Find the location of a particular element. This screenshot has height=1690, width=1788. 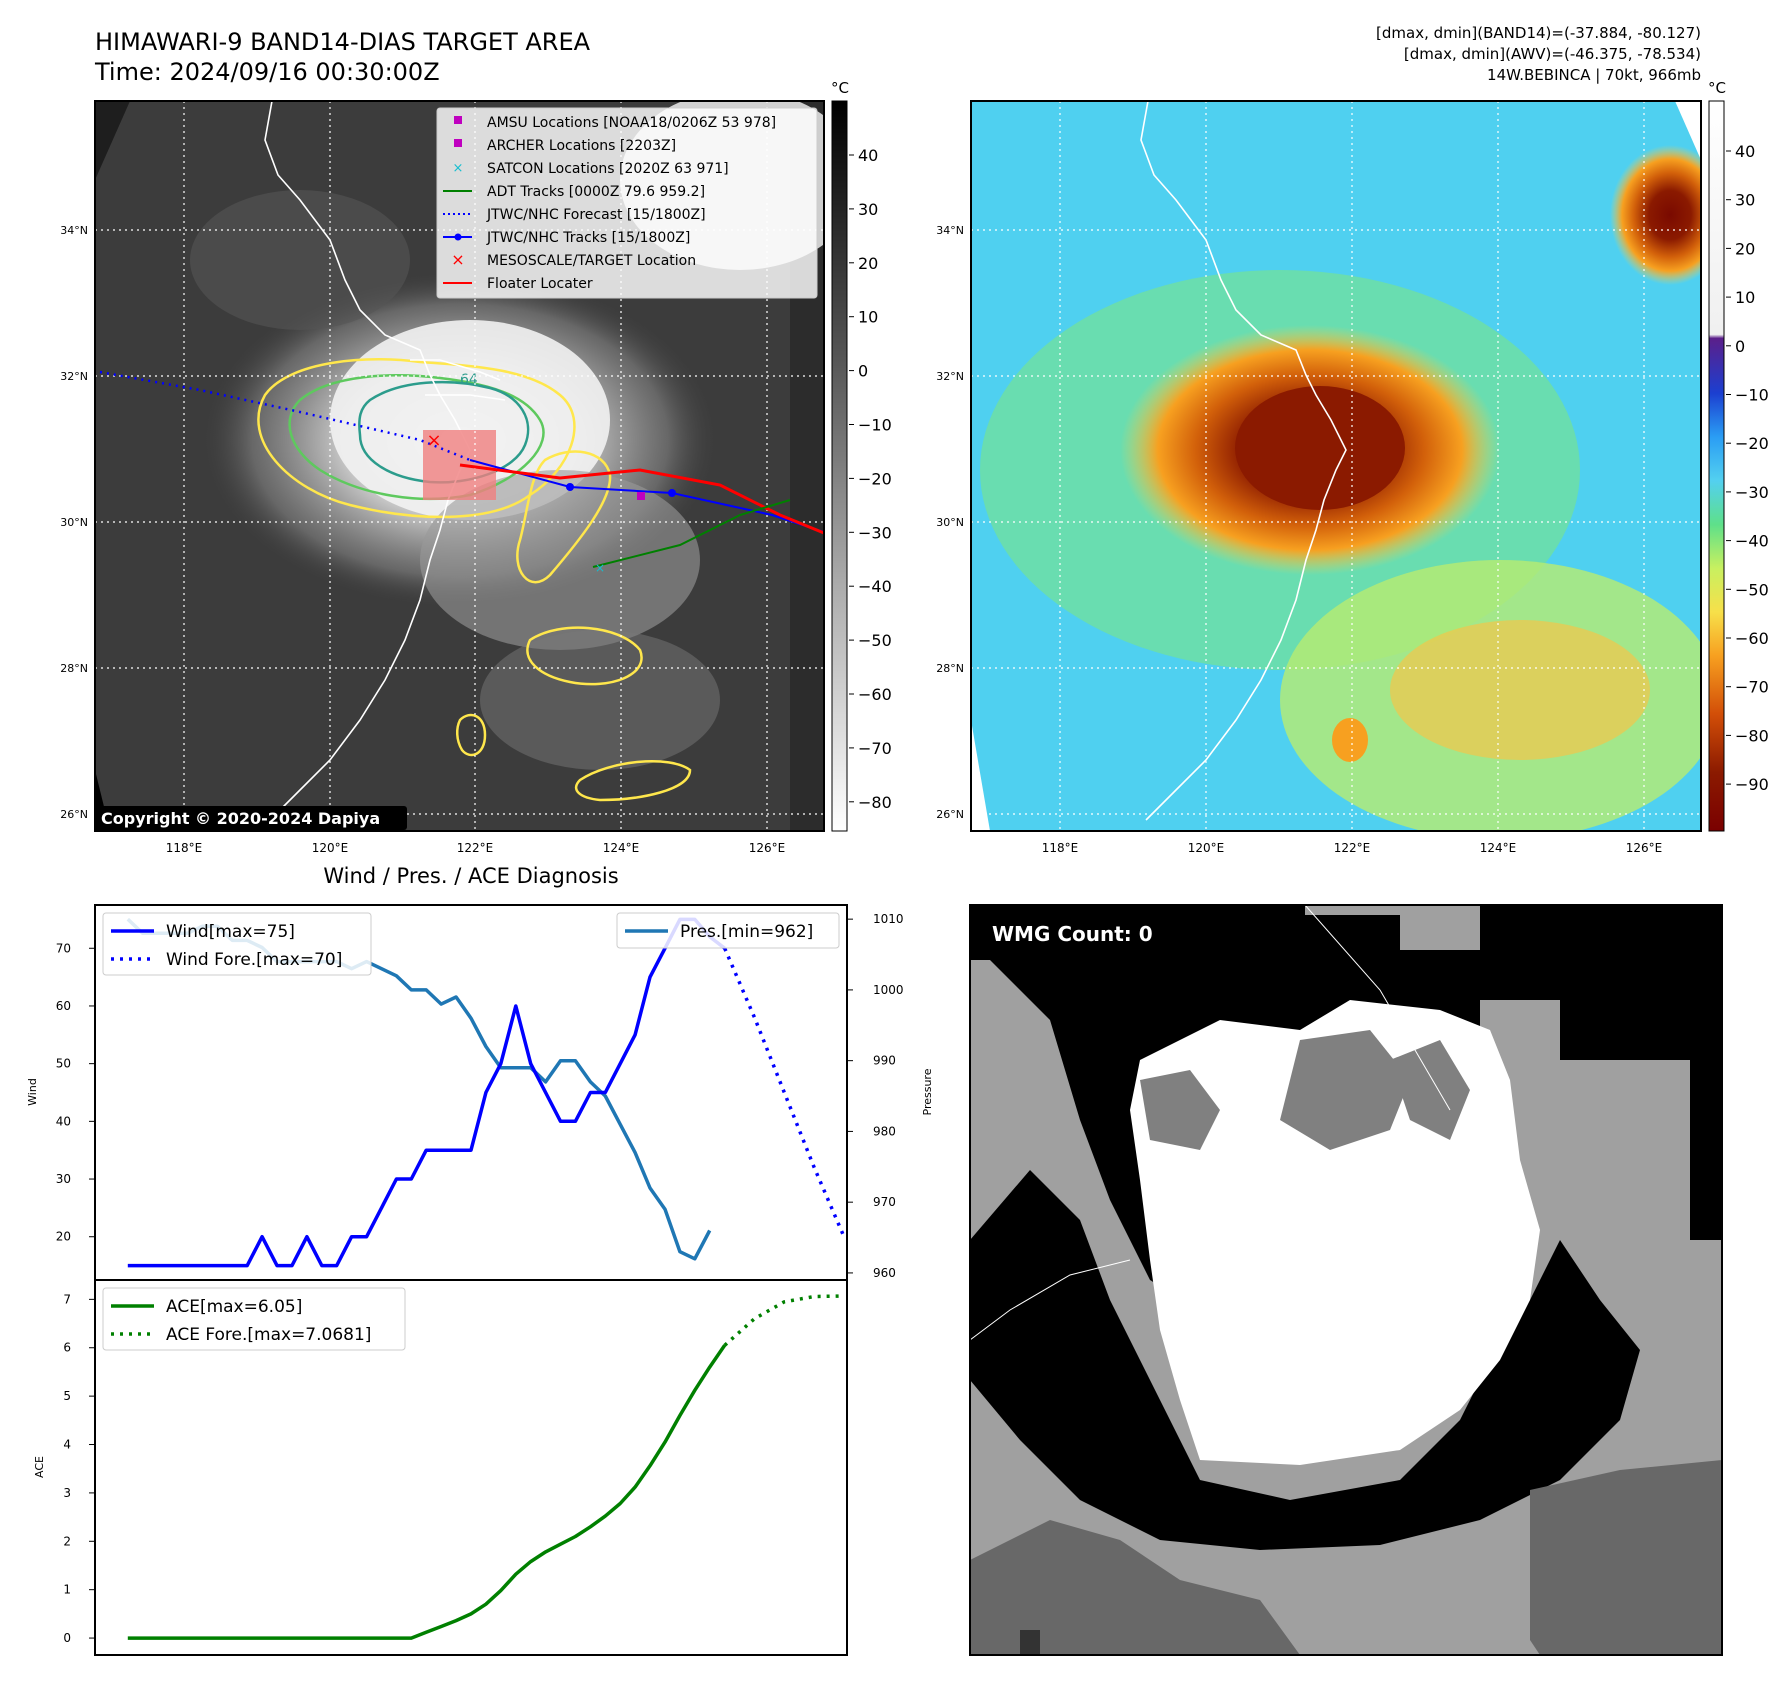

ir-cloud-band-south is located at coordinates (560, 560).